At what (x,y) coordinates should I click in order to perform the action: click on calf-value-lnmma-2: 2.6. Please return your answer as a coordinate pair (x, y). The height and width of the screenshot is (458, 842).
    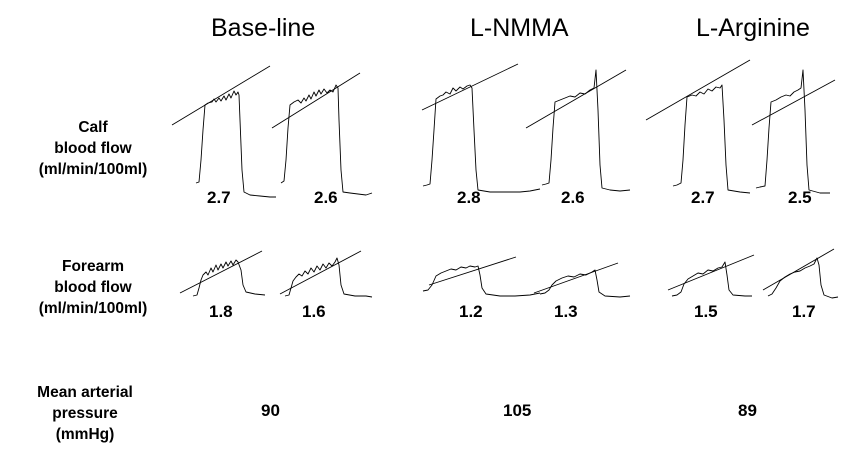
    Looking at the image, I should click on (573, 197).